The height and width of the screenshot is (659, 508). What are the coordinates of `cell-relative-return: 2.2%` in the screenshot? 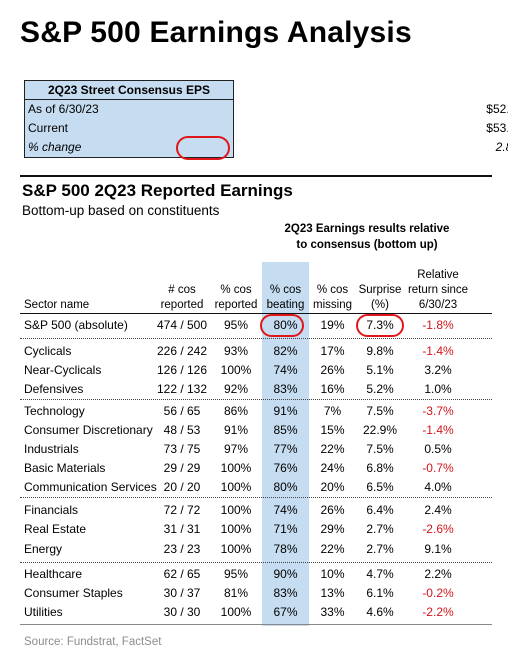 It's located at (438, 574).